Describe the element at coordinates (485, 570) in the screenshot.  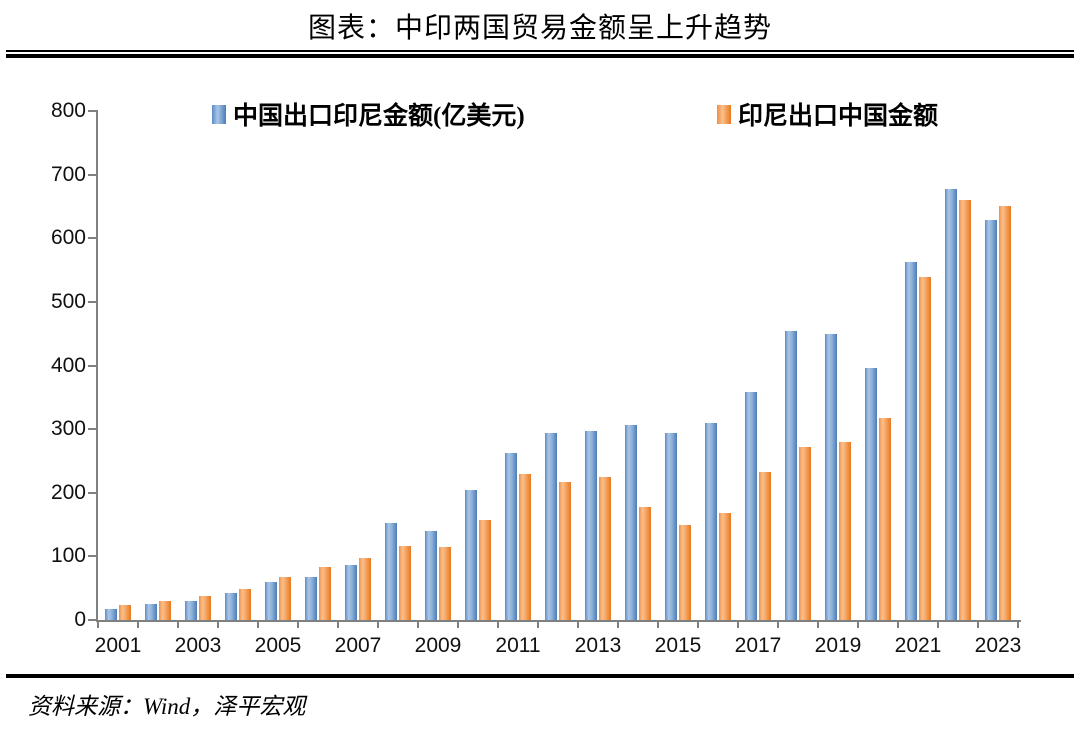
I see `bar-series1-2010` at that location.